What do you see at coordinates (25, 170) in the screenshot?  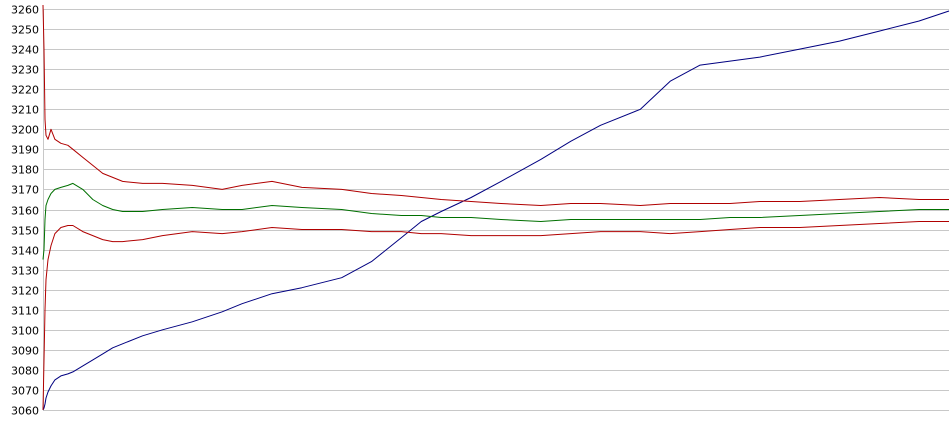 I see `y-tick-label: 3180` at bounding box center [25, 170].